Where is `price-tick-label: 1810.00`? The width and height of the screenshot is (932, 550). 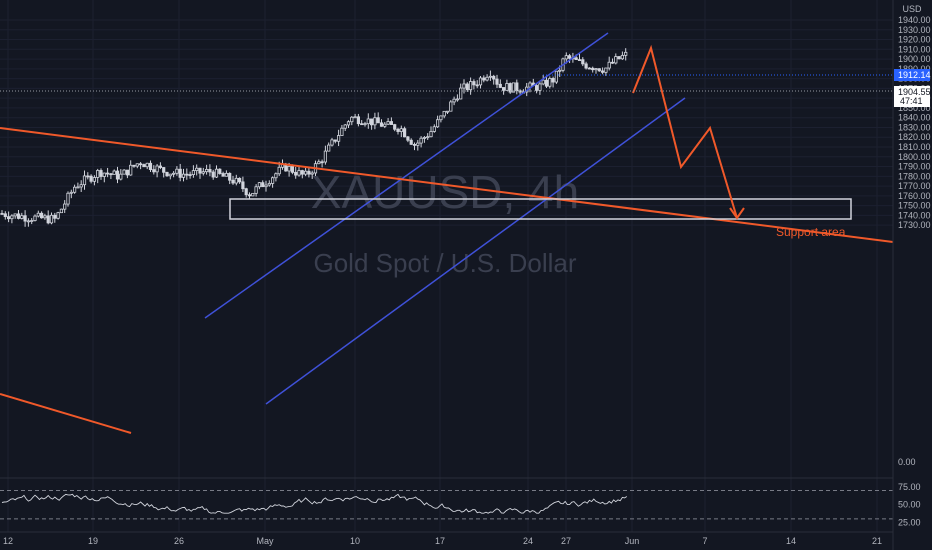
price-tick-label: 1810.00 is located at coordinates (914, 147).